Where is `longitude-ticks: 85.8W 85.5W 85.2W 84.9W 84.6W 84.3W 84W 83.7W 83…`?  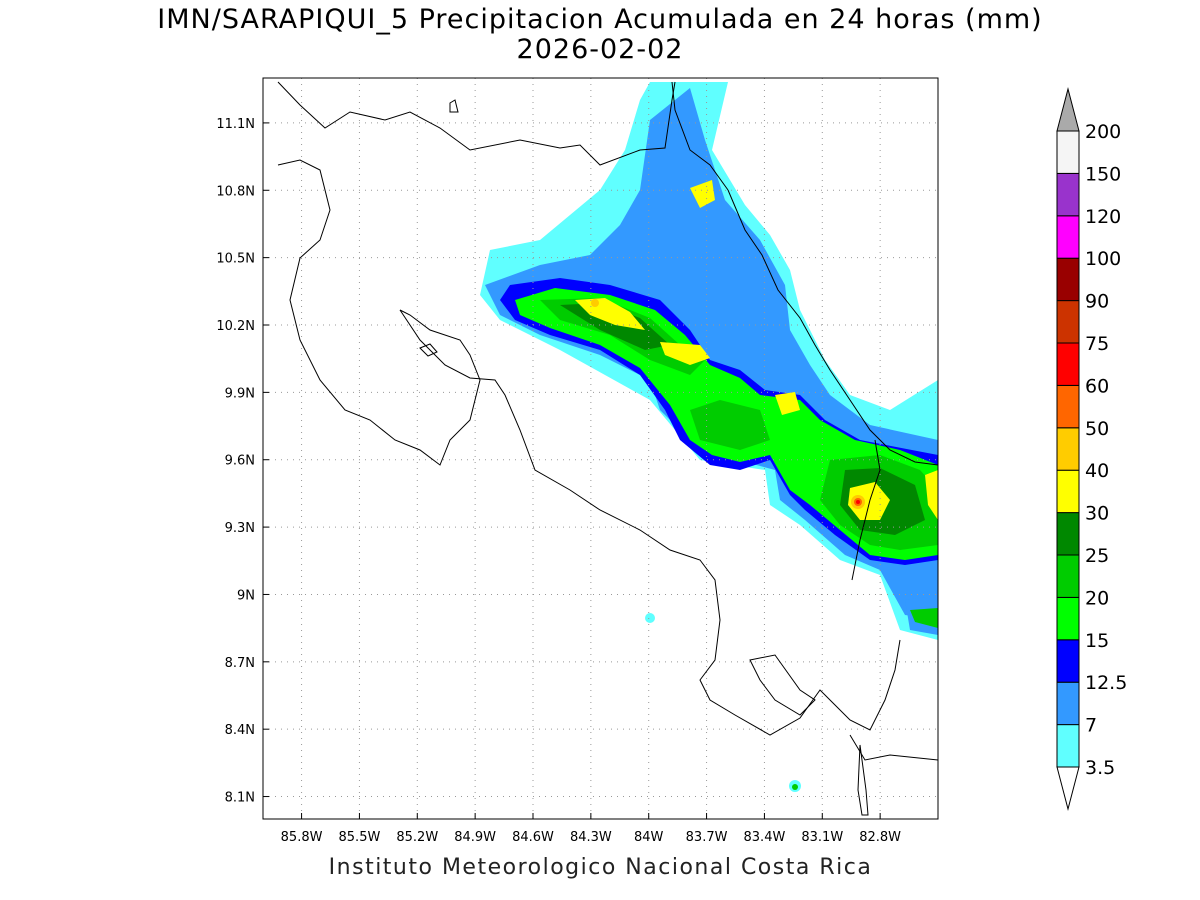 longitude-ticks: 85.8W 85.5W 85.2W 84.9W 84.6W 84.3W 84W 83.7W 83… is located at coordinates (591, 829).